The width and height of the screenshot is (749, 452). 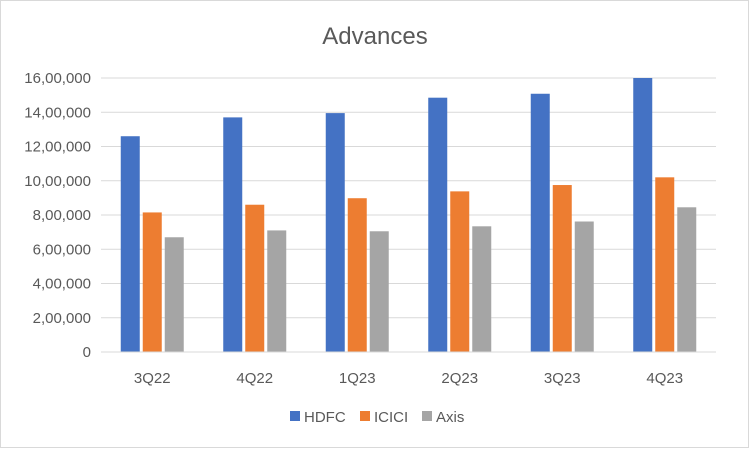 What do you see at coordinates (460, 271) in the screenshot?
I see `bar-icici-2q23` at bounding box center [460, 271].